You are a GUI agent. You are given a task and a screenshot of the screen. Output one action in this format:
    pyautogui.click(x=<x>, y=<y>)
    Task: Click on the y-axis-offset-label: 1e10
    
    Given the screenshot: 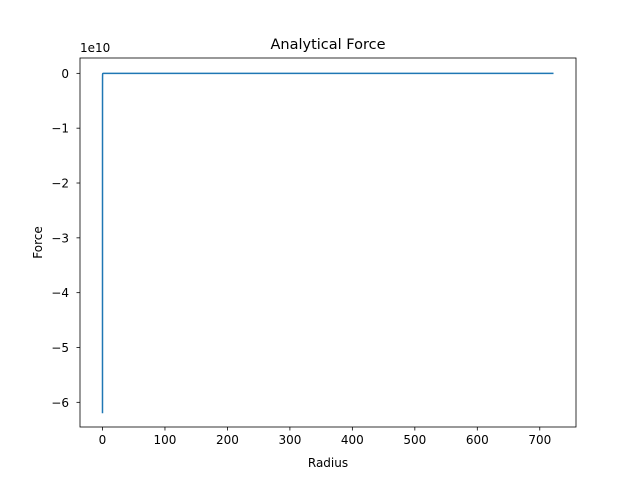 What is the action you would take?
    pyautogui.click(x=95, y=48)
    